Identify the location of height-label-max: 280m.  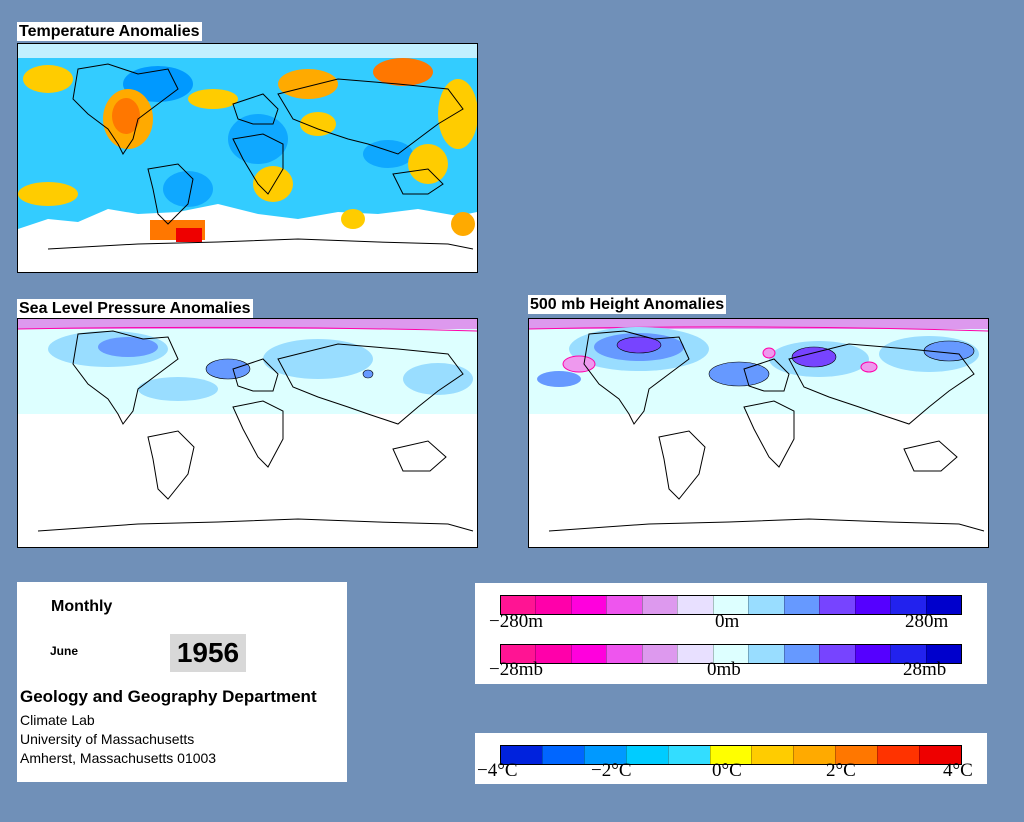
(927, 621).